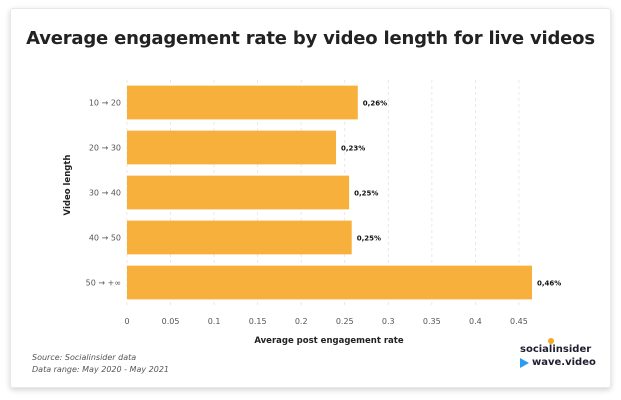  I want to click on x-tick-label: 0.35, so click(432, 321).